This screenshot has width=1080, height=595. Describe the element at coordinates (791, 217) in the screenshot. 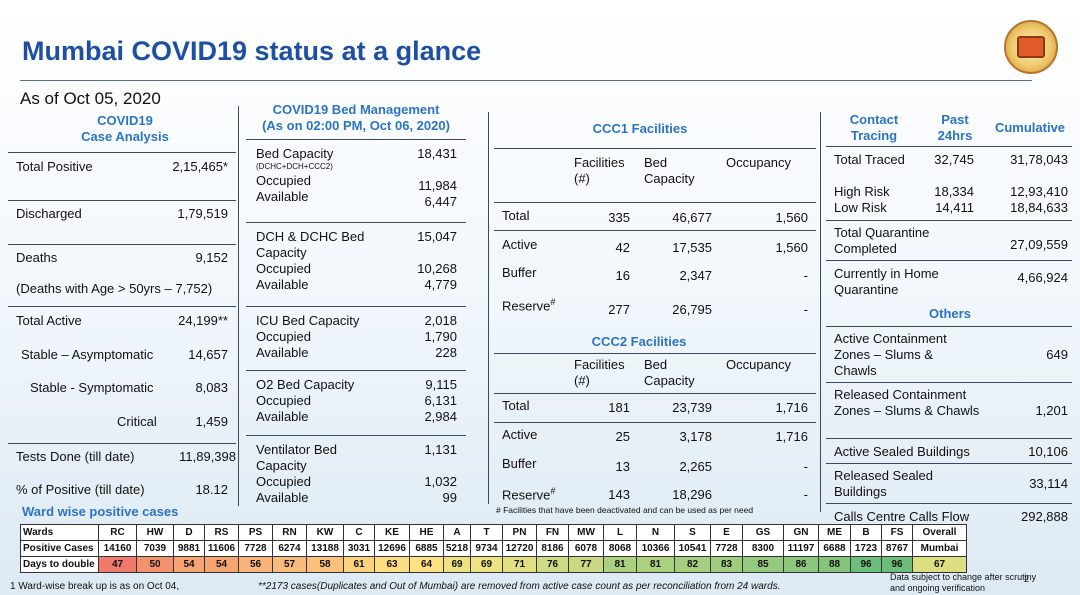

I see `ccc1-occ-value: 1,560` at that location.